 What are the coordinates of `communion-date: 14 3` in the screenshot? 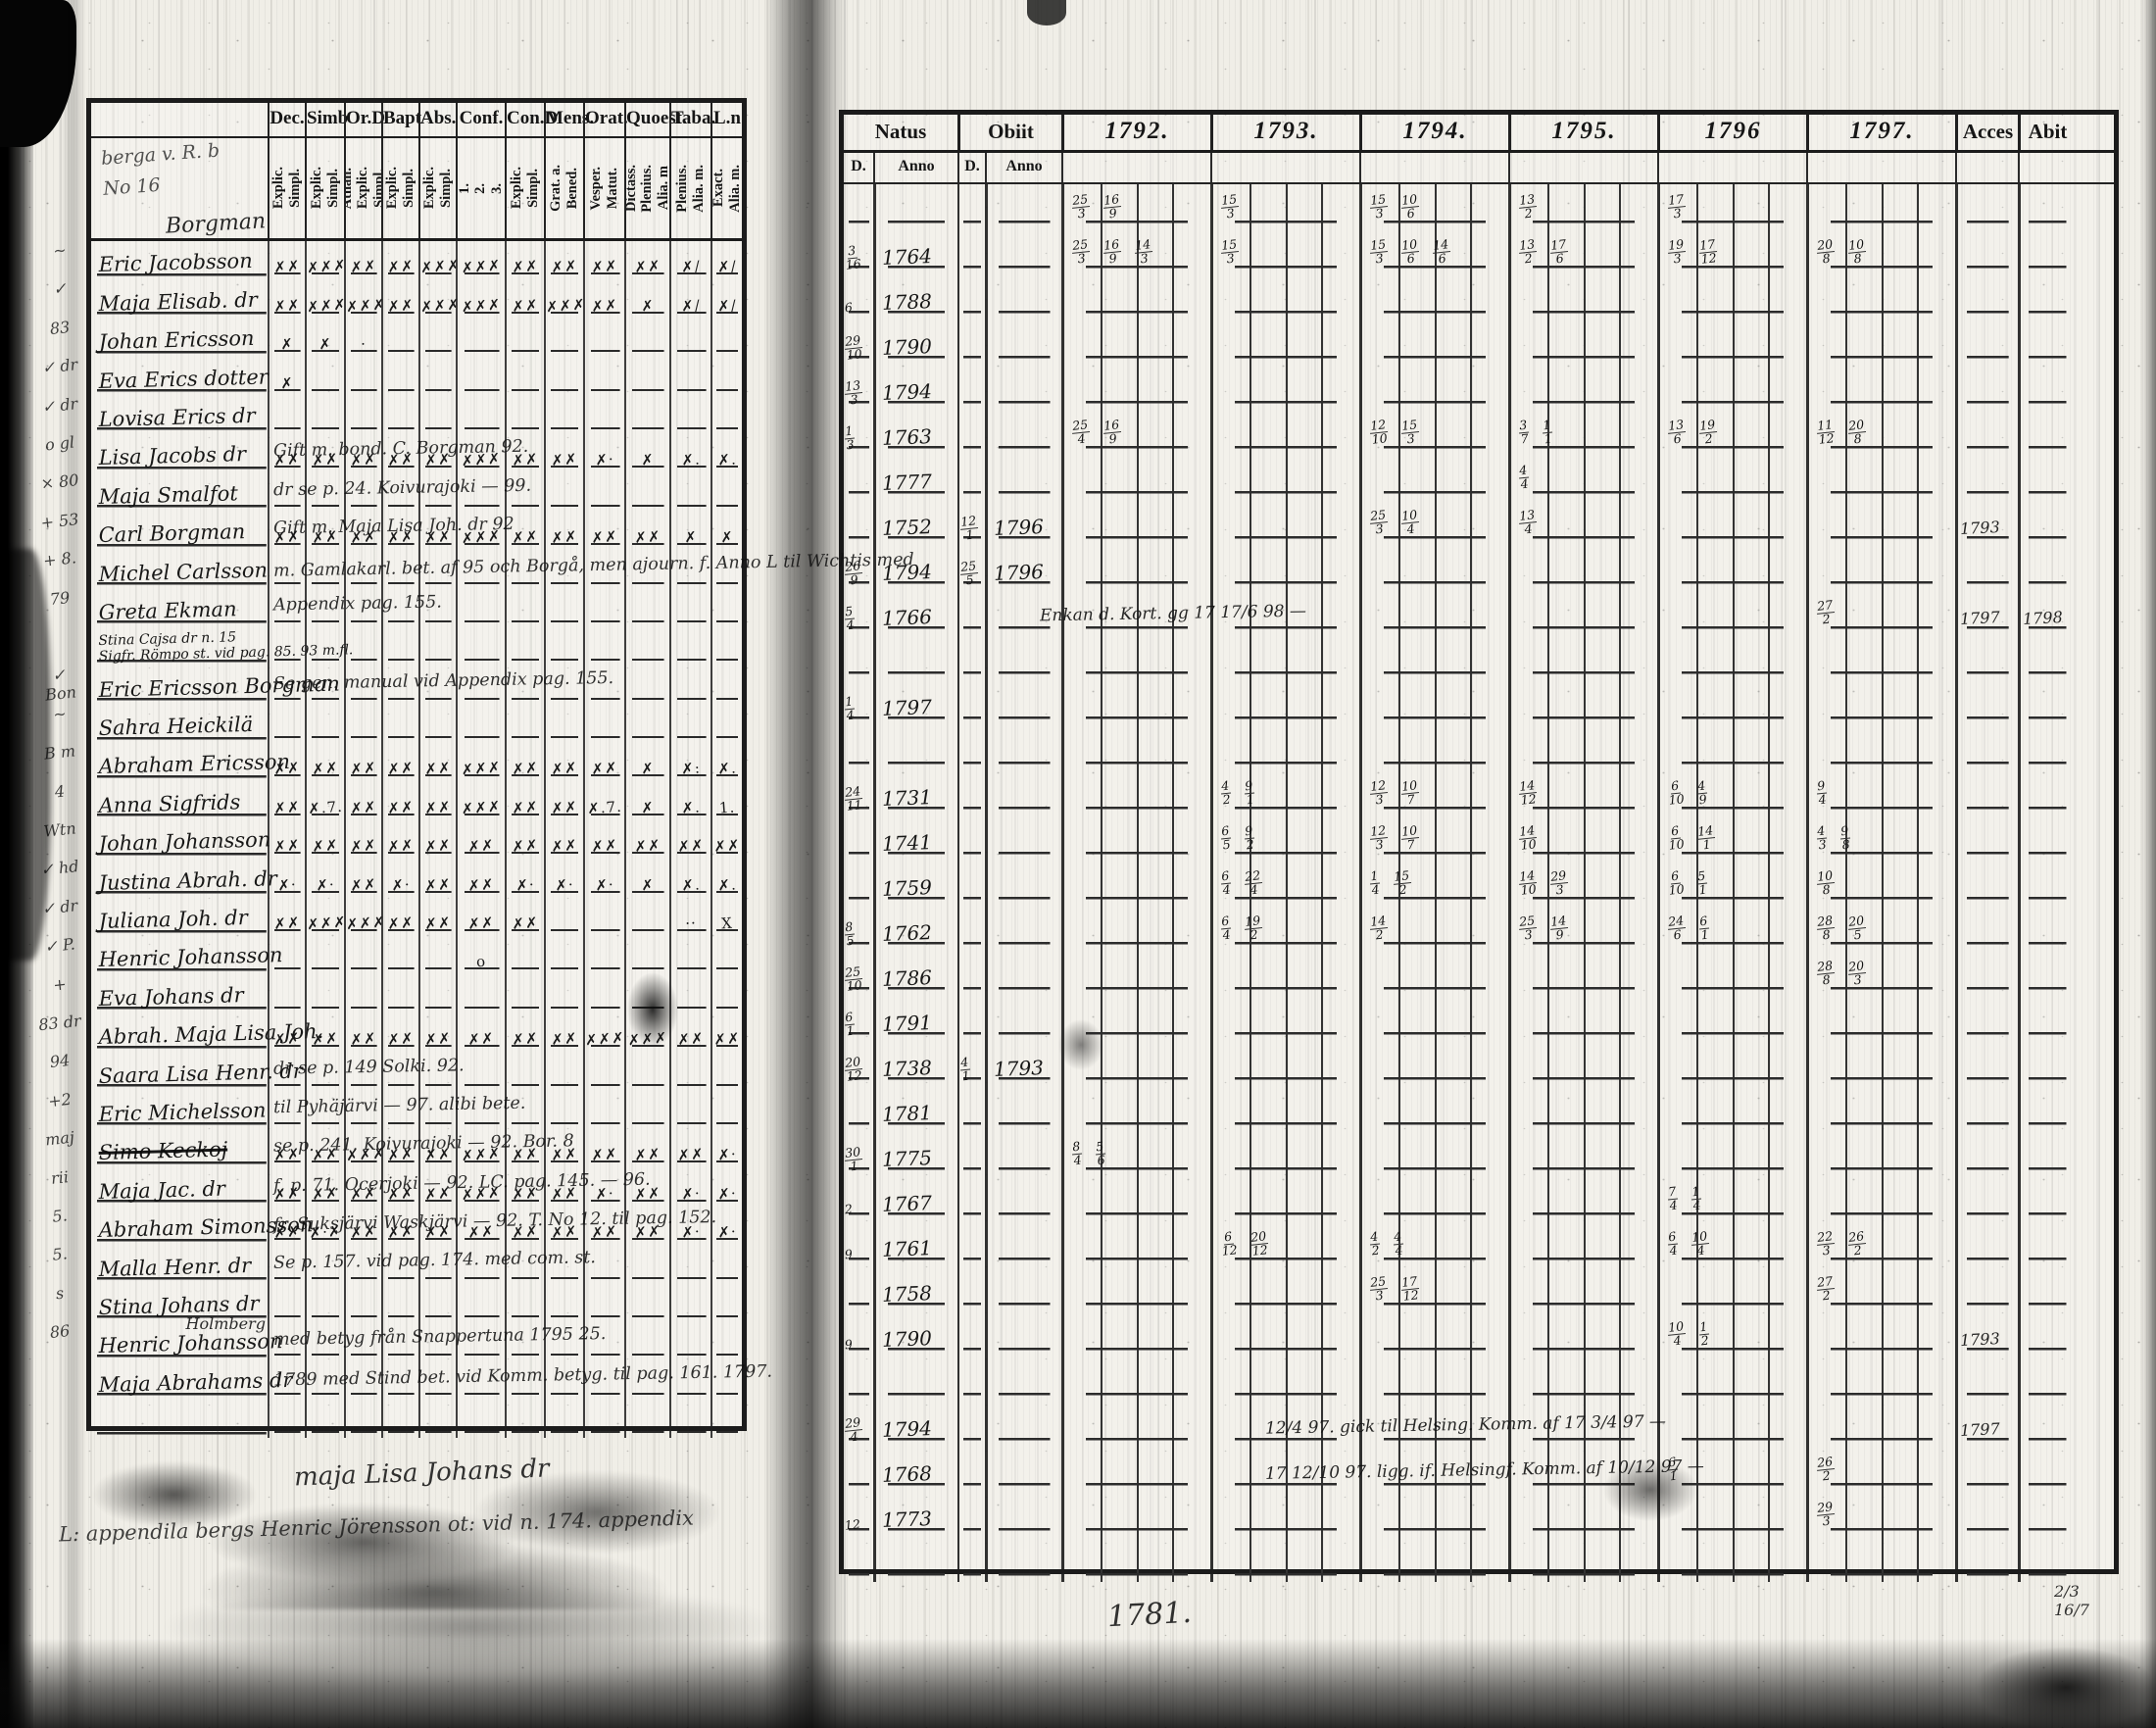 It's located at (1143, 251).